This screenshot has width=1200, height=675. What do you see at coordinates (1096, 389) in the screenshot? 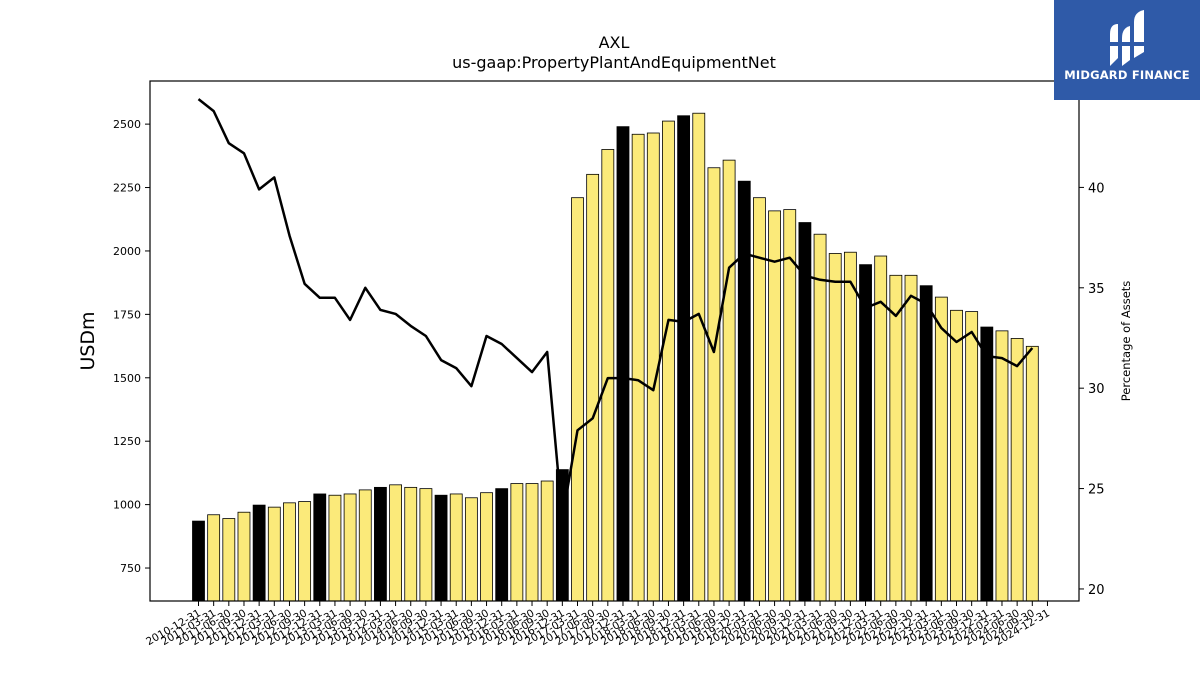
I see `y2-tick-label: 30` at bounding box center [1096, 389].